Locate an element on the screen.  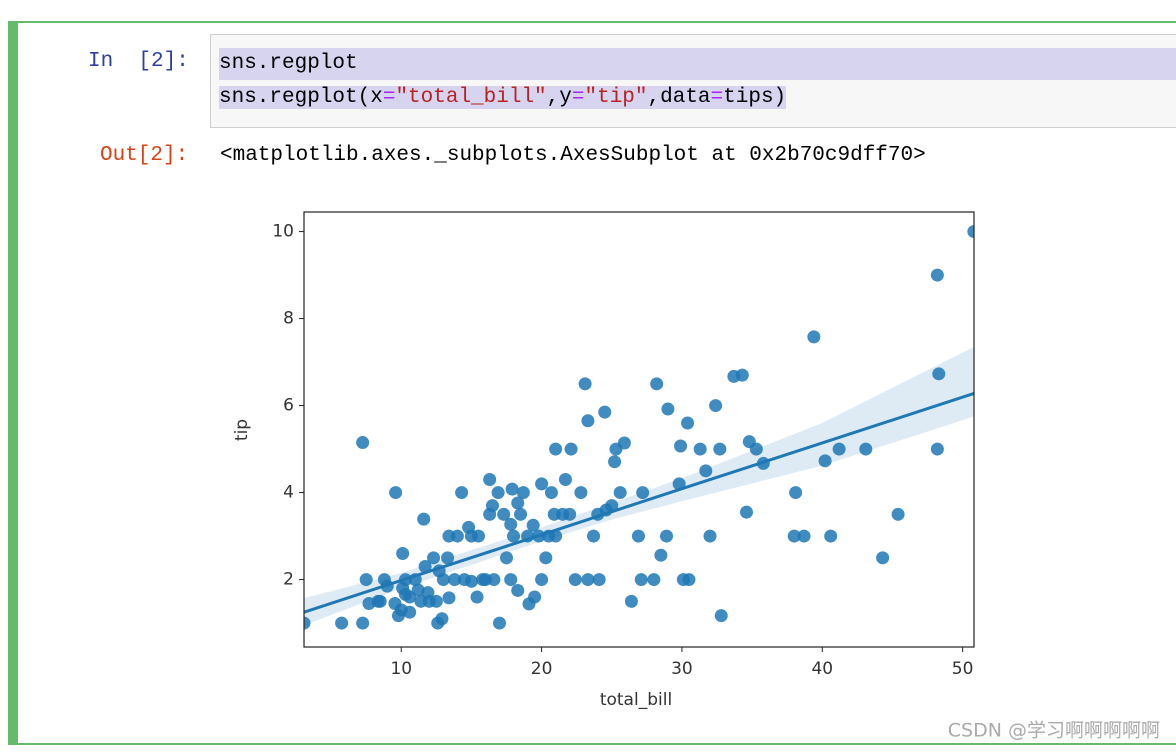
code-token: tips) is located at coordinates (755, 97).